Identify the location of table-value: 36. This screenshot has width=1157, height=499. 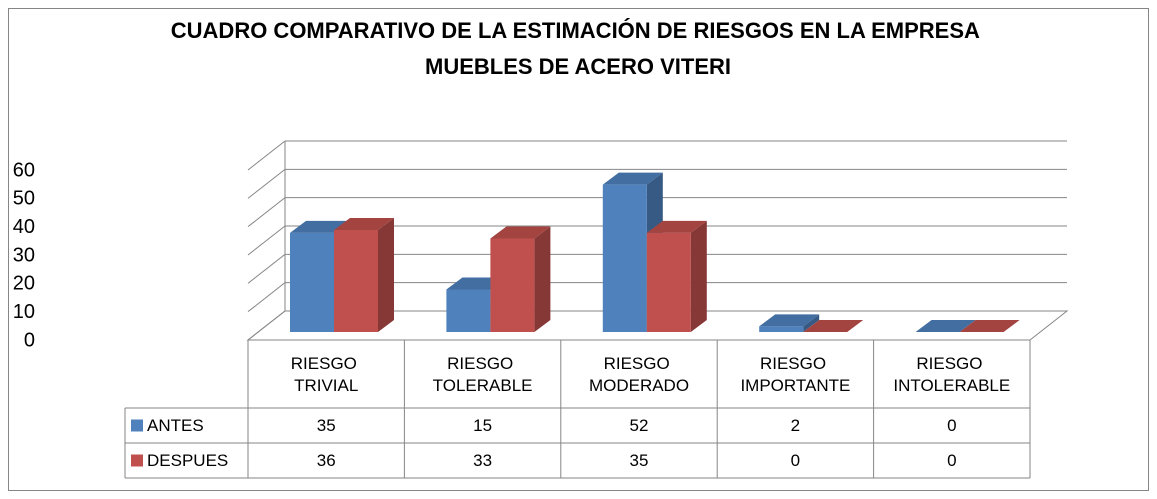
(326, 460).